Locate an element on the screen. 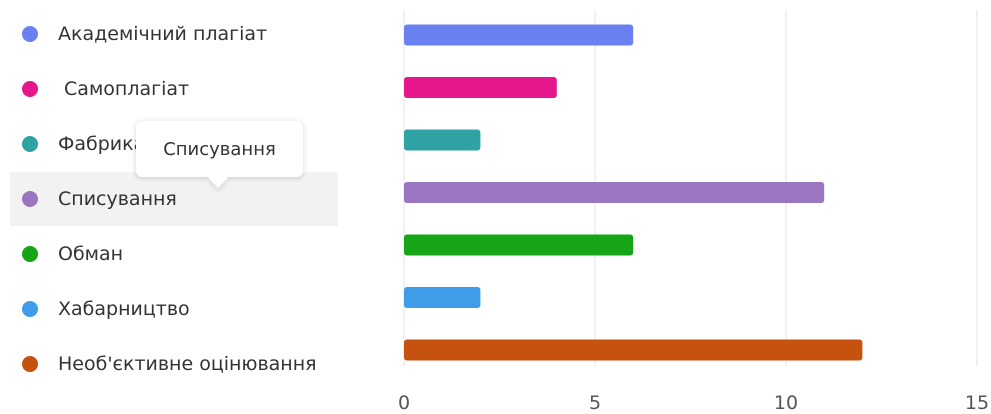 The width and height of the screenshot is (991, 414). tooltip-label: Списування is located at coordinates (219, 149).